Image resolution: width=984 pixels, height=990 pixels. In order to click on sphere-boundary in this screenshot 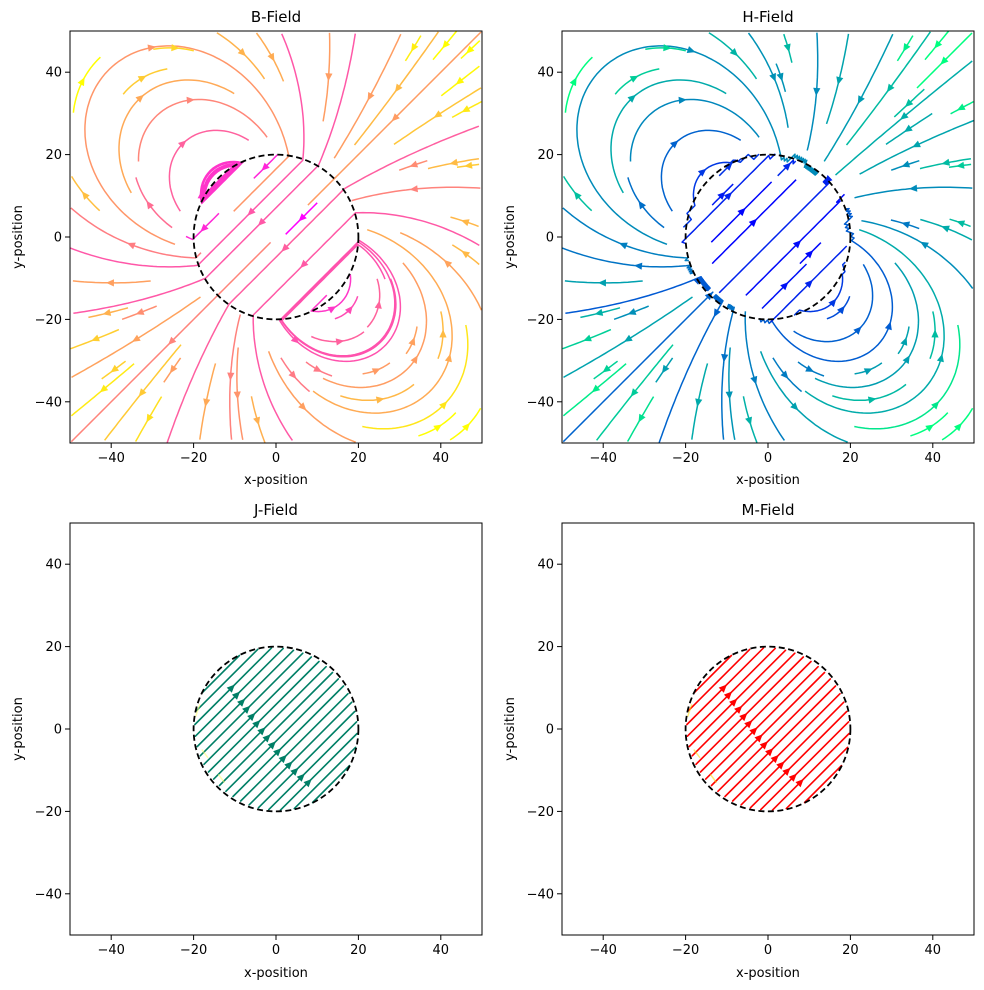, I will do `click(768, 729)`.